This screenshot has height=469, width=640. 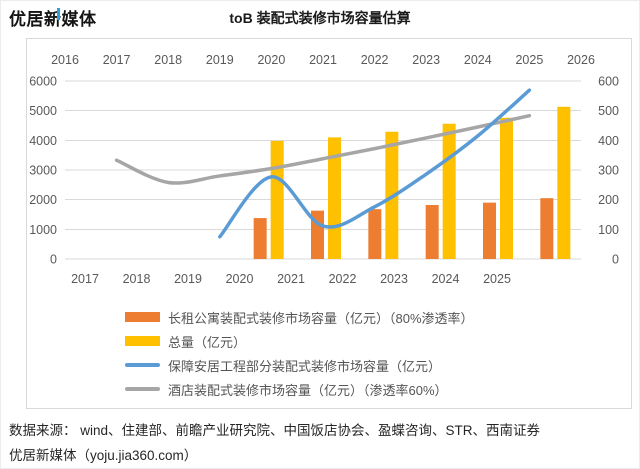 I want to click on right-axis-labels: 600 500 400 300 200 100 0, so click(x=608, y=171).